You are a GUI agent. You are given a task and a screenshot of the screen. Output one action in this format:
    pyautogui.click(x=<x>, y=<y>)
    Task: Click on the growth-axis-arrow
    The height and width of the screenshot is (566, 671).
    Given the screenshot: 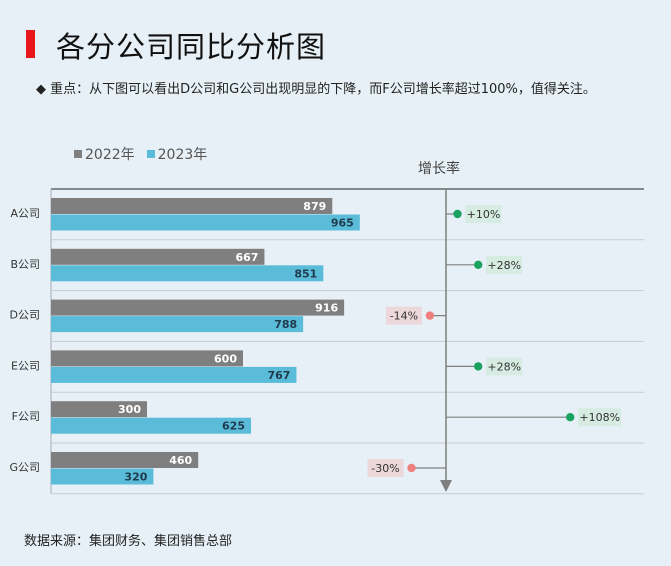 What is the action you would take?
    pyautogui.click(x=446, y=486)
    